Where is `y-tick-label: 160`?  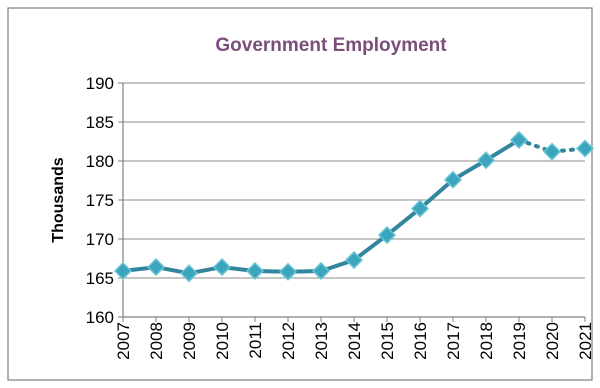
y-tick-label: 160 is located at coordinates (100, 317).